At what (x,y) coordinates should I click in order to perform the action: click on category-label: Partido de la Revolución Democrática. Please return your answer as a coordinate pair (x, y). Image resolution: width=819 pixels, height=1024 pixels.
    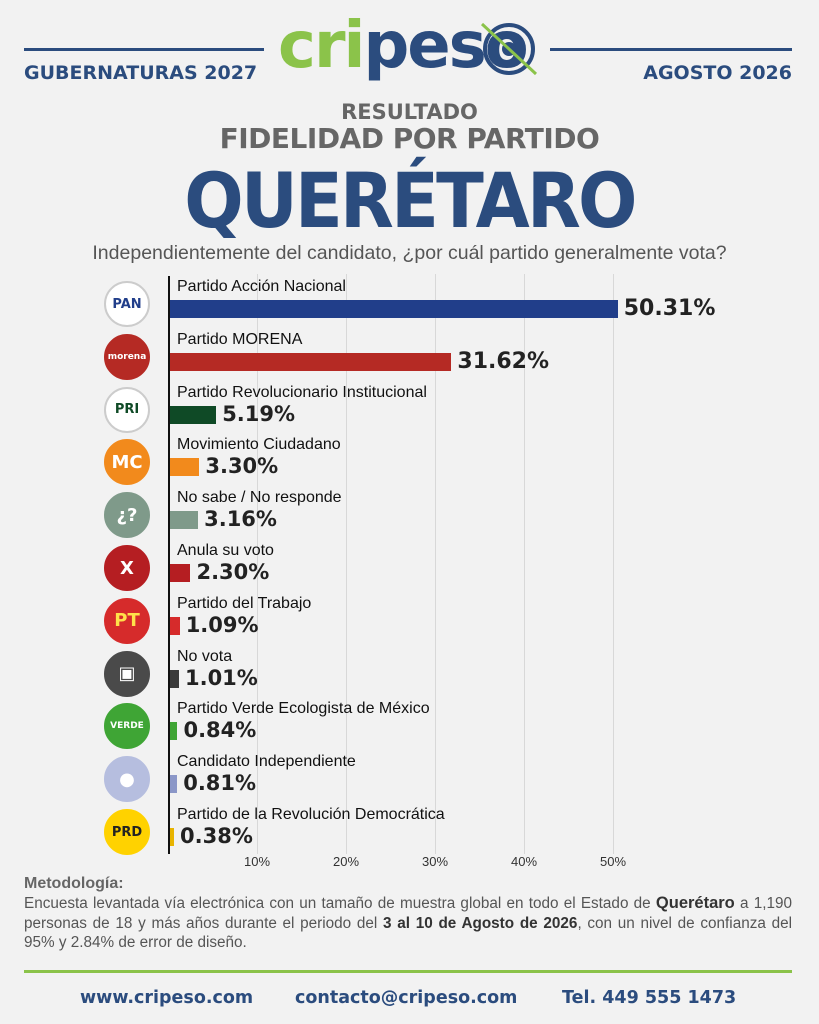
    Looking at the image, I should click on (311, 814).